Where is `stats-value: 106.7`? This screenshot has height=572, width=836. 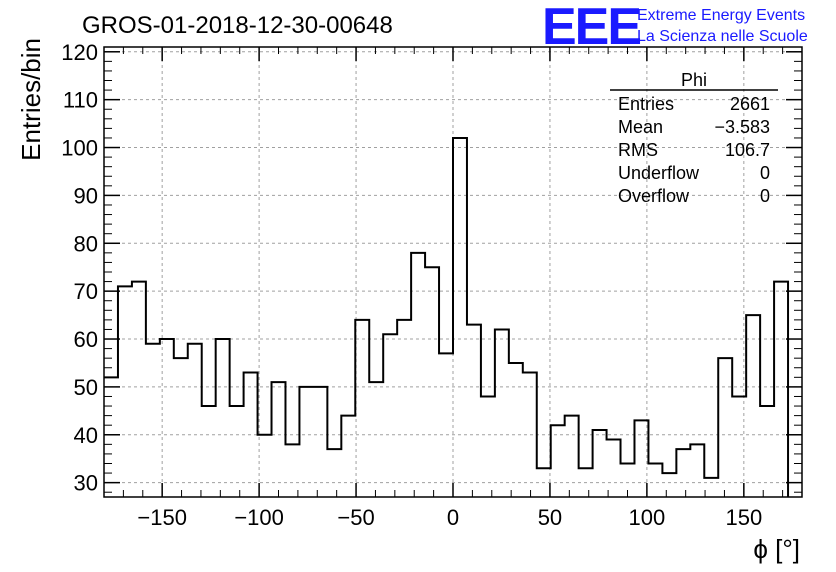 stats-value: 106.7 is located at coordinates (747, 150).